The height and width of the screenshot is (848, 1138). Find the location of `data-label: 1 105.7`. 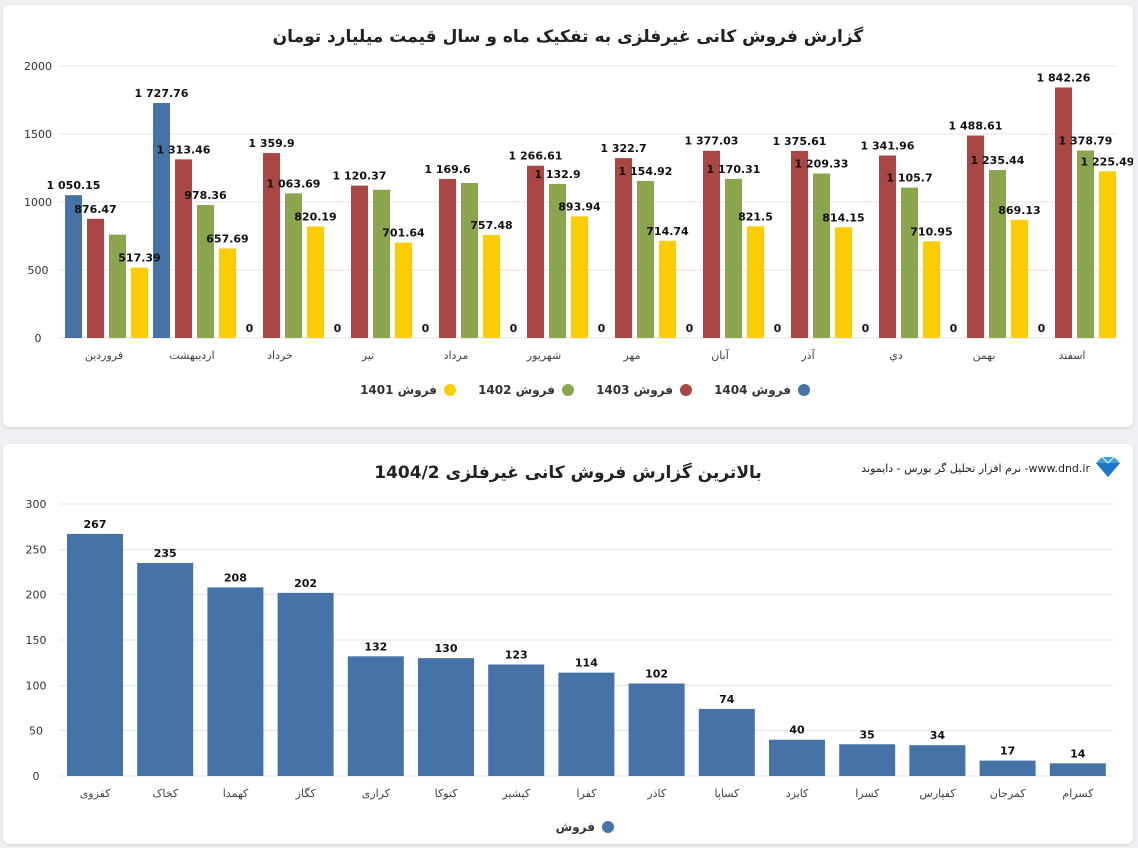

data-label: 1 105.7 is located at coordinates (909, 178).